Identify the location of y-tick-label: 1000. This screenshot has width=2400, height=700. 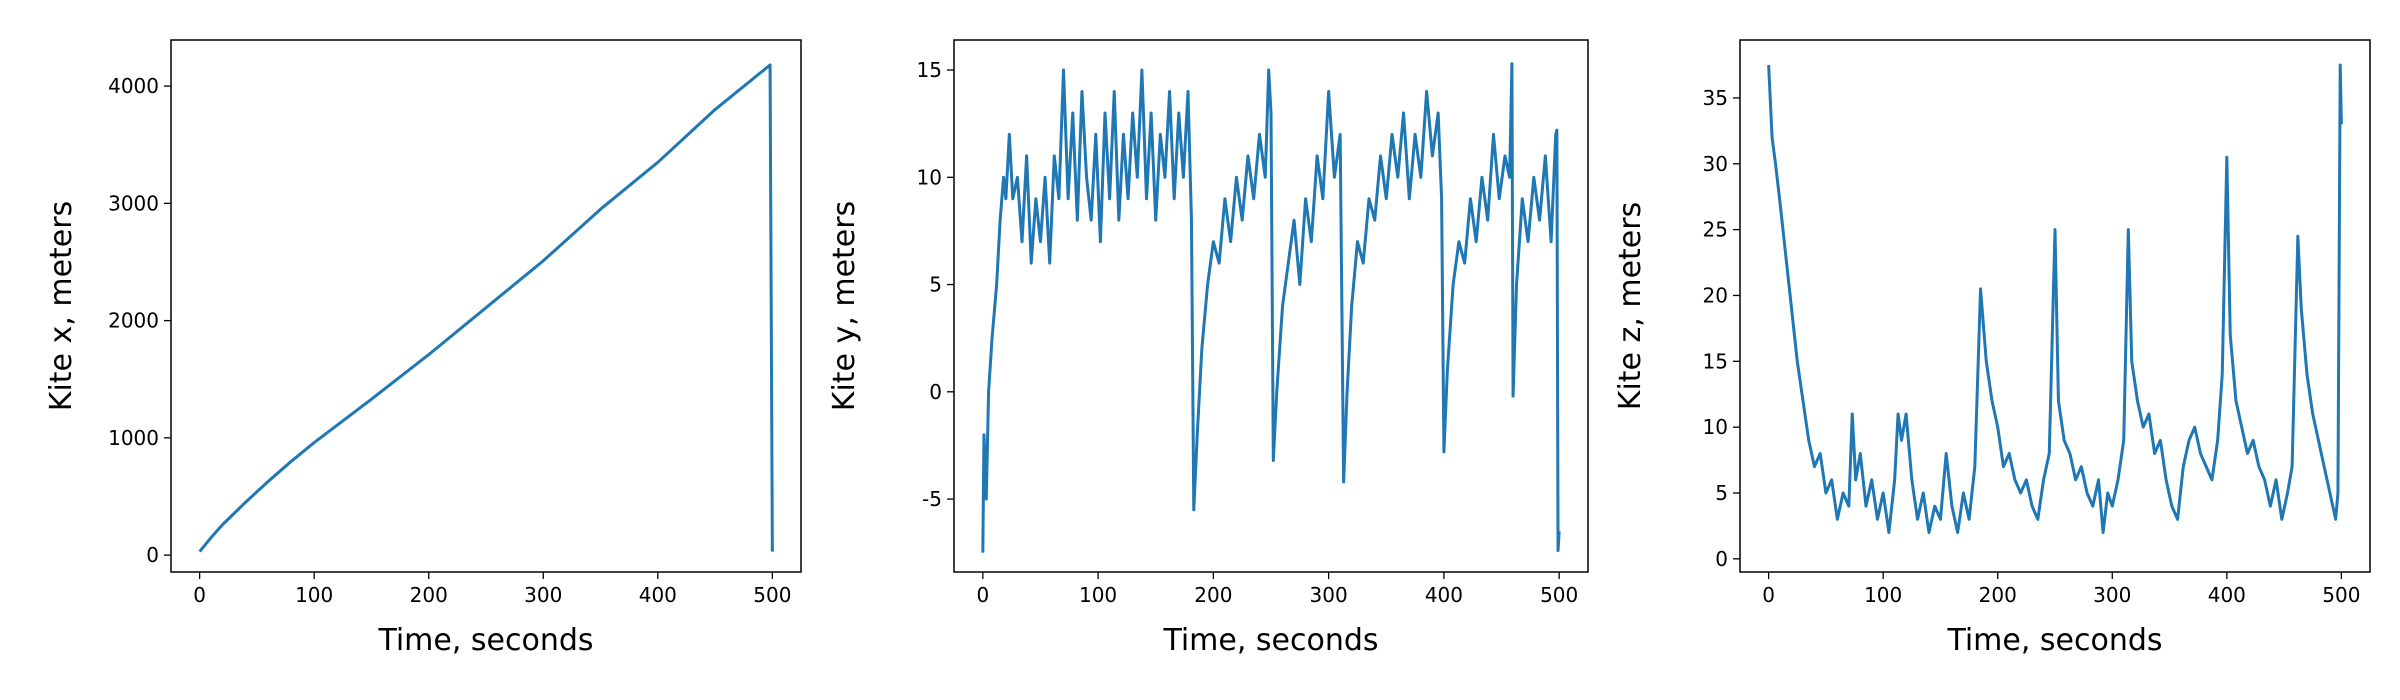
(133, 438).